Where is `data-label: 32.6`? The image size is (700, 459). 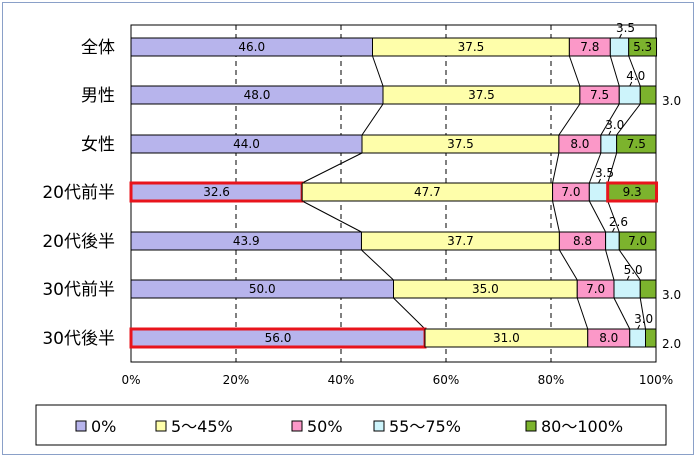 data-label: 32.6 is located at coordinates (216, 192).